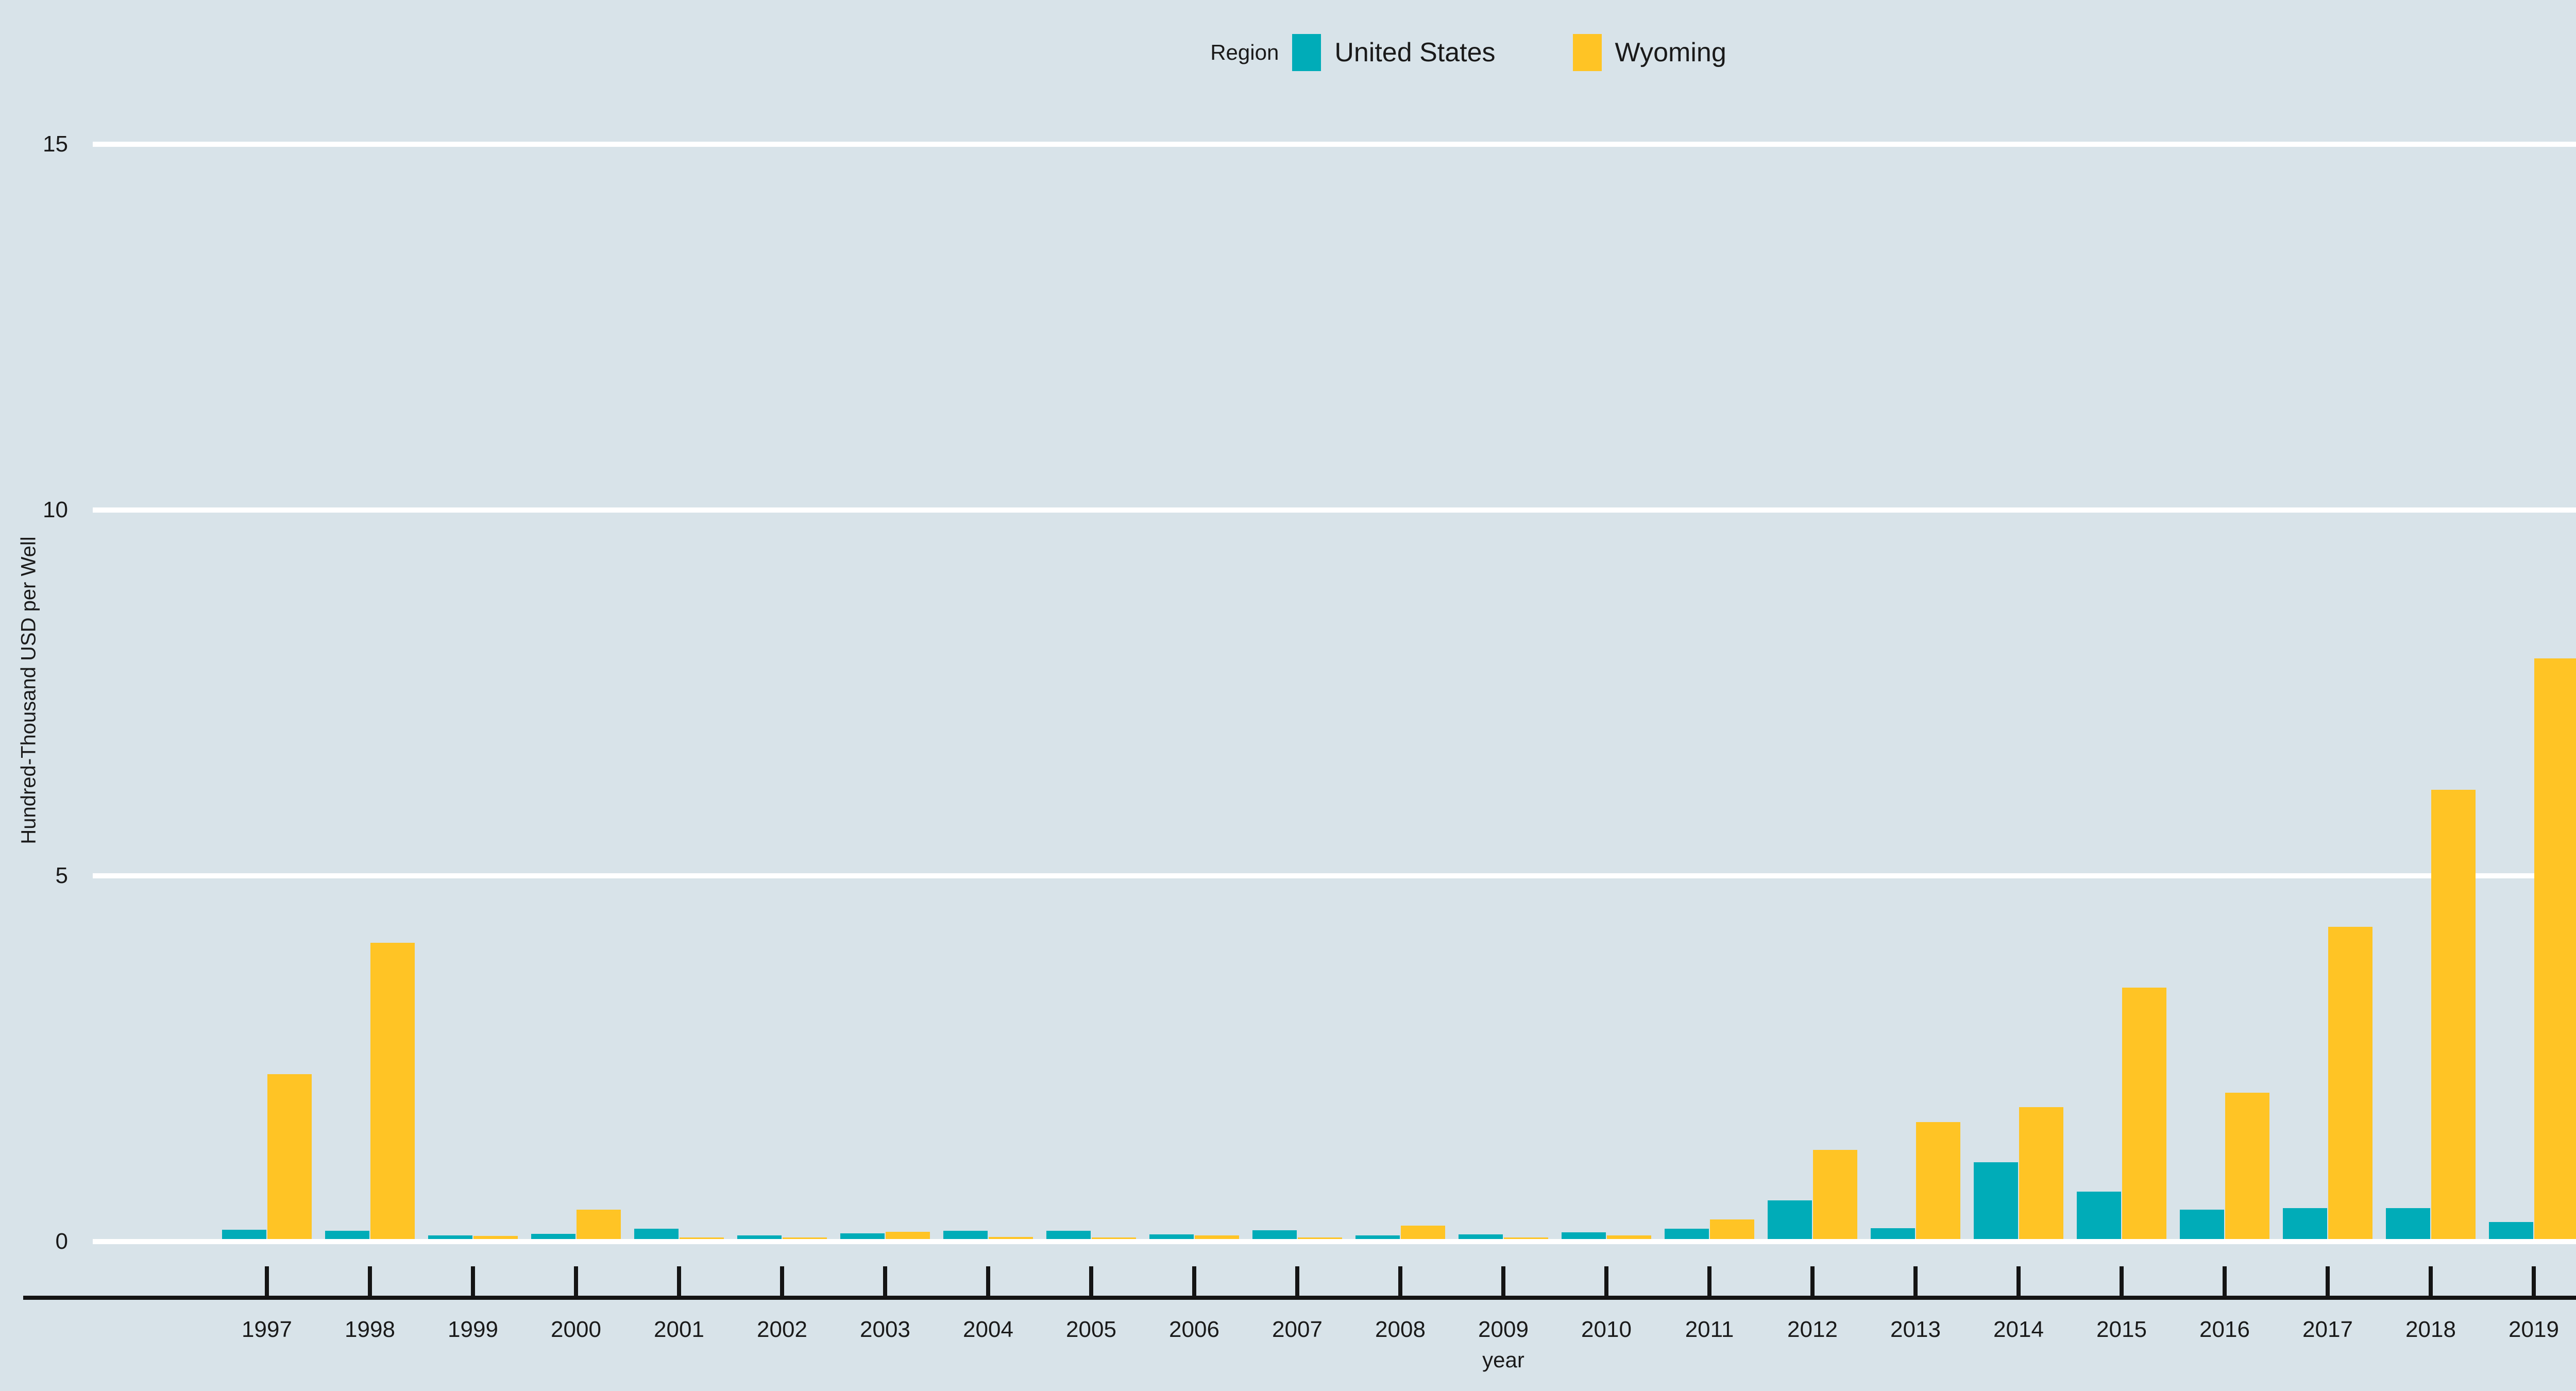 Image resolution: width=2576 pixels, height=1391 pixels. Describe the element at coordinates (2511, 1230) in the screenshot. I see `bar-united-states-2019` at that location.